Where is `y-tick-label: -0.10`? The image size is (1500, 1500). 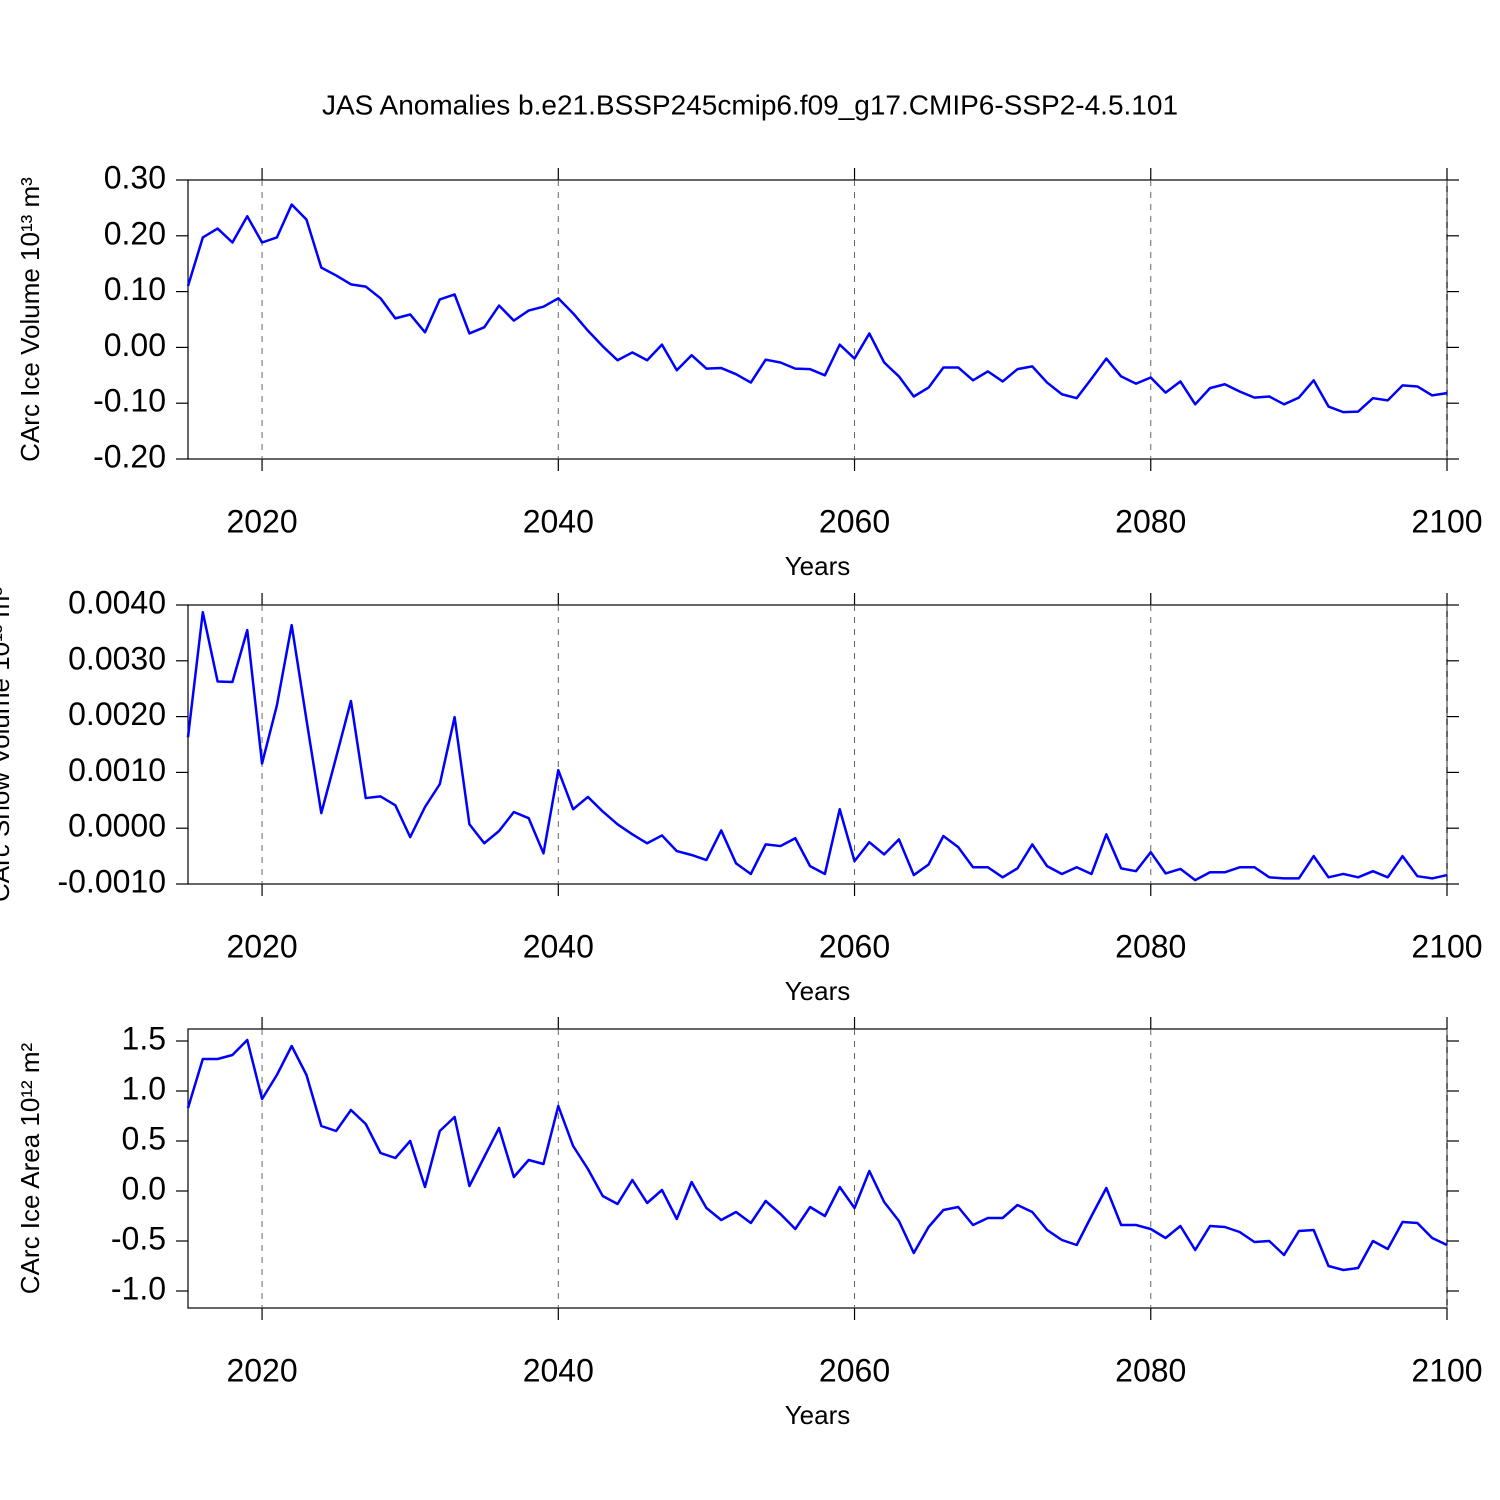 y-tick-label: -0.10 is located at coordinates (129, 401).